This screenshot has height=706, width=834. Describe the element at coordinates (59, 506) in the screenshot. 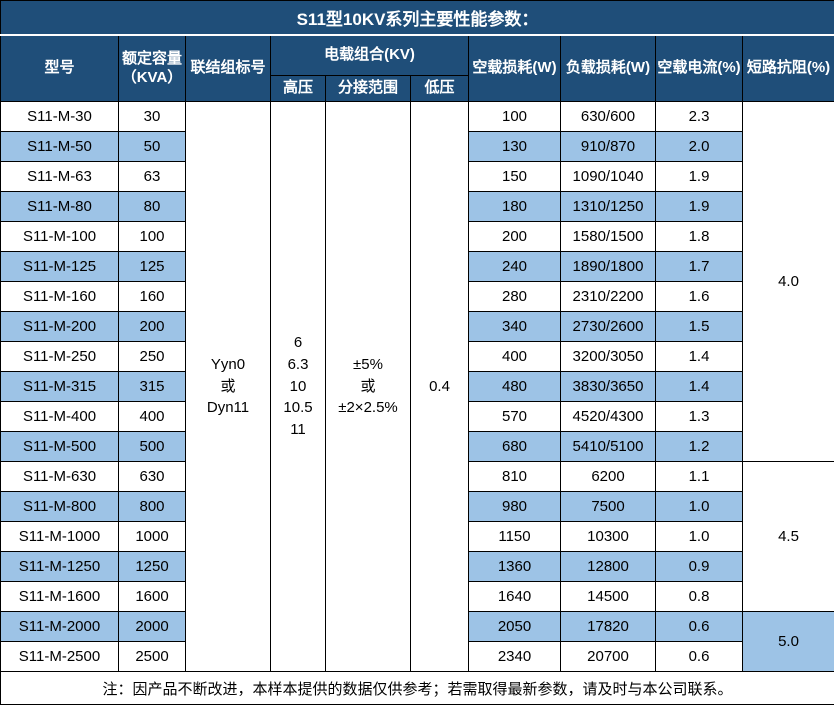

I see `cell-model: S11-M-800` at that location.